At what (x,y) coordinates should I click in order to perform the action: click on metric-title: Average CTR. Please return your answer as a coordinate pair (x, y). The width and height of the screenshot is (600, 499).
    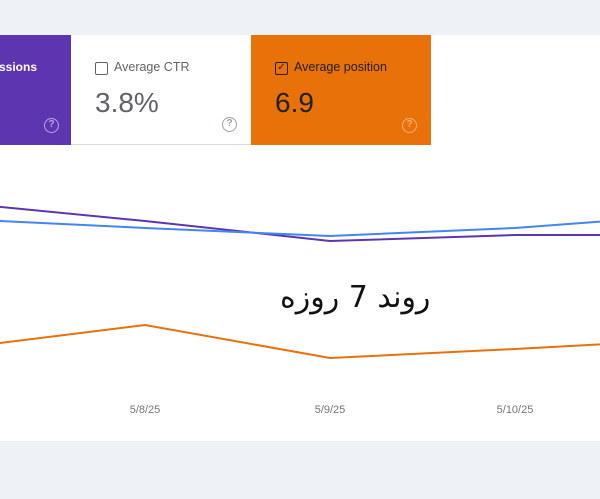
    Looking at the image, I should click on (152, 67).